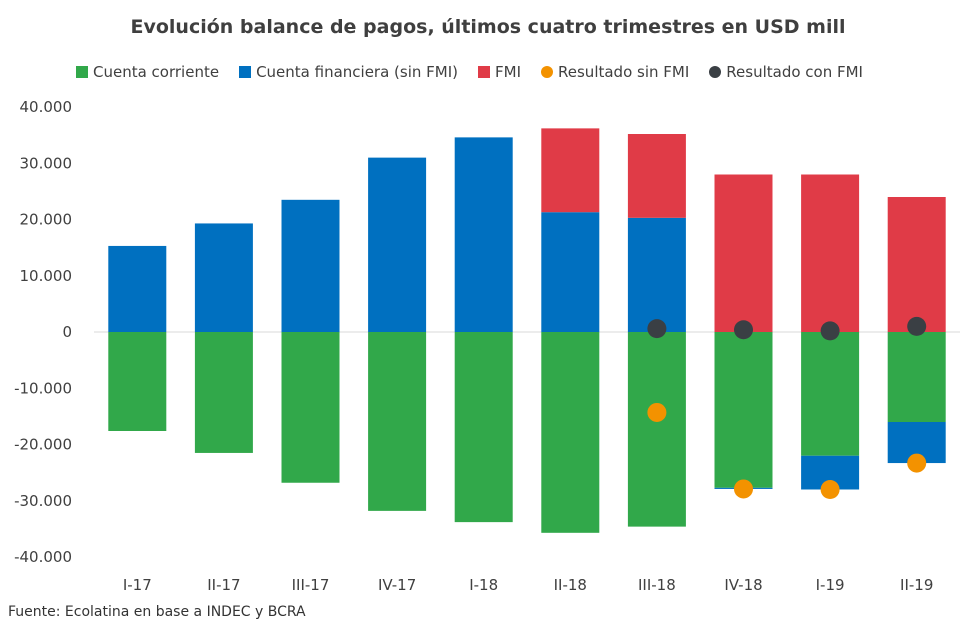 The height and width of the screenshot is (638, 976). I want to click on legend-label-resultado-con-fmi: Resultado con FMI, so click(794, 72).